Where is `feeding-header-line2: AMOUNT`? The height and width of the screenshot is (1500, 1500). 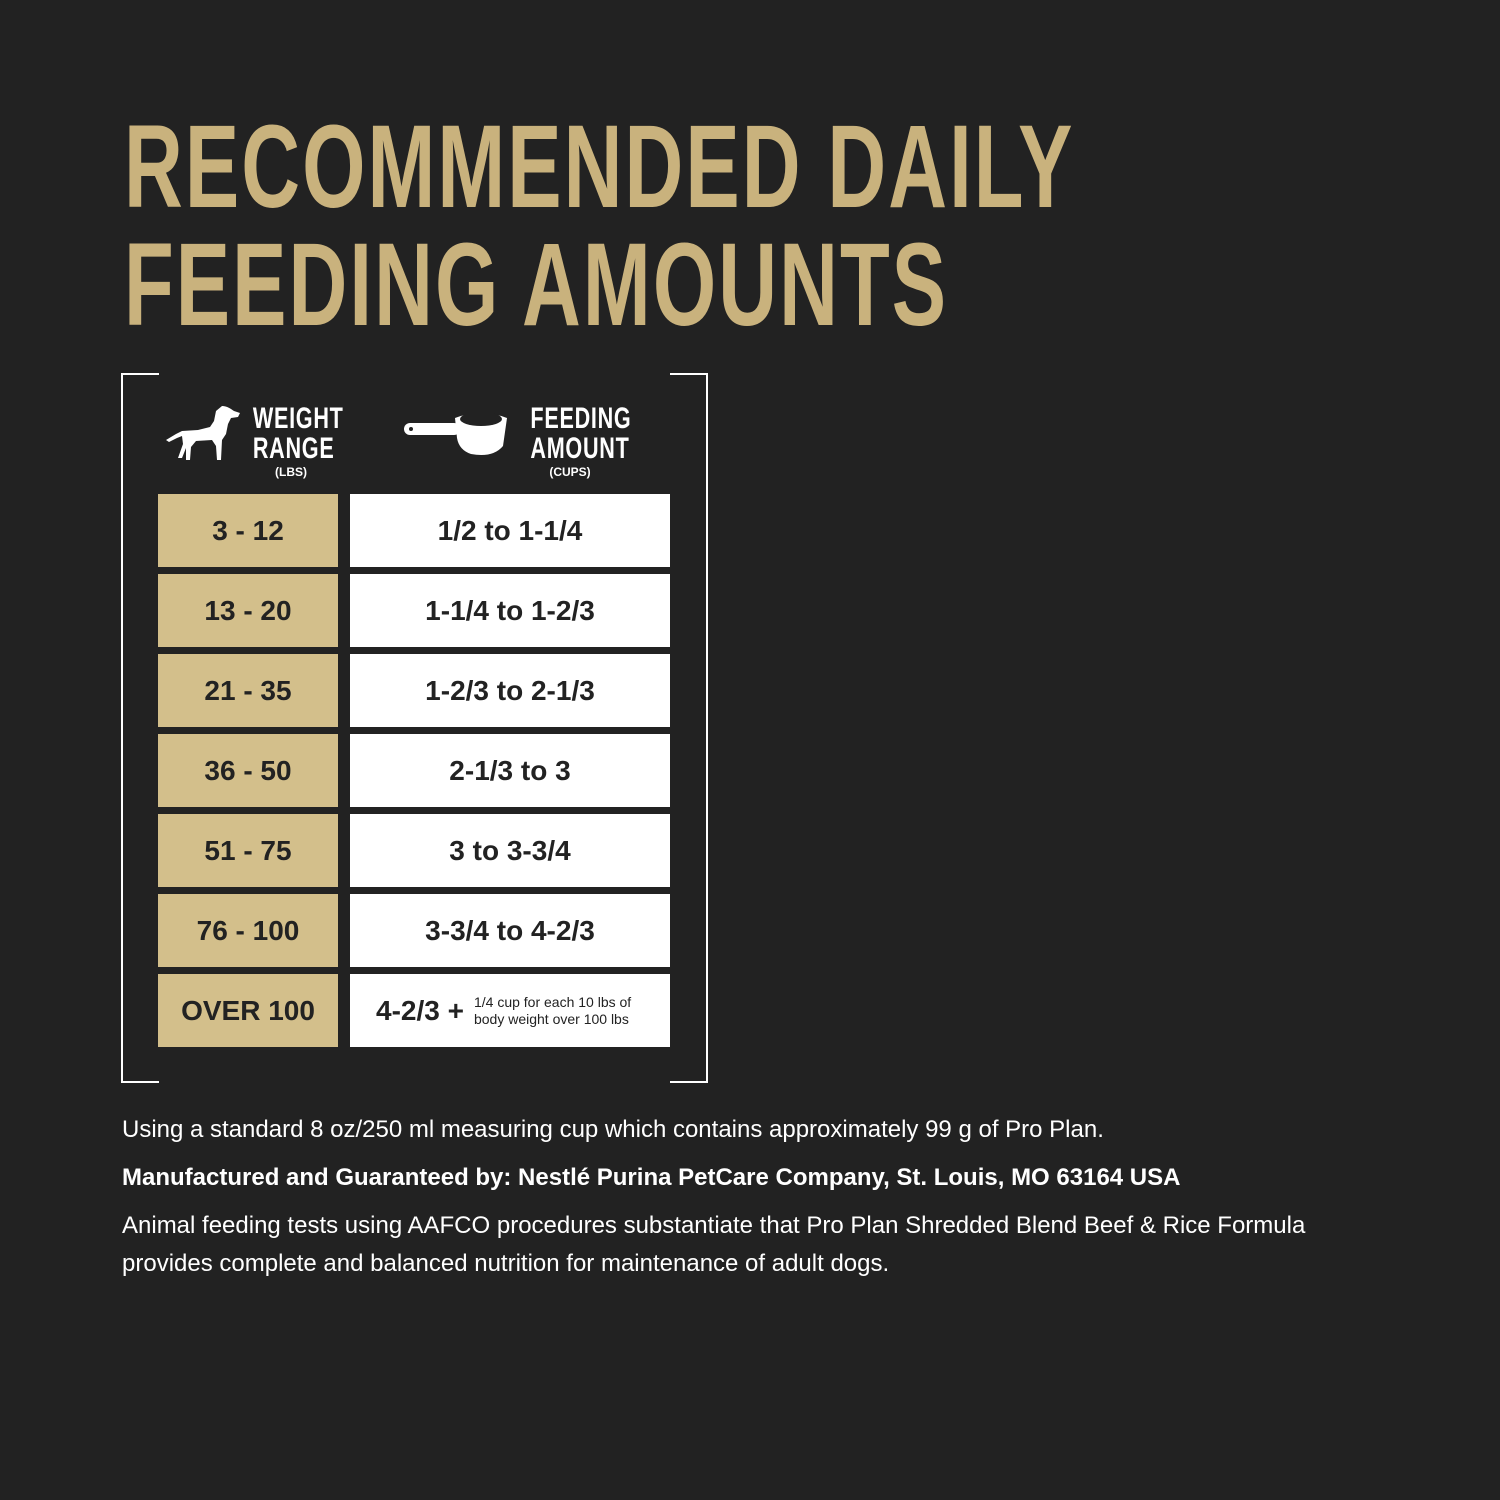
feeding-header-line2: AMOUNT is located at coordinates (580, 448).